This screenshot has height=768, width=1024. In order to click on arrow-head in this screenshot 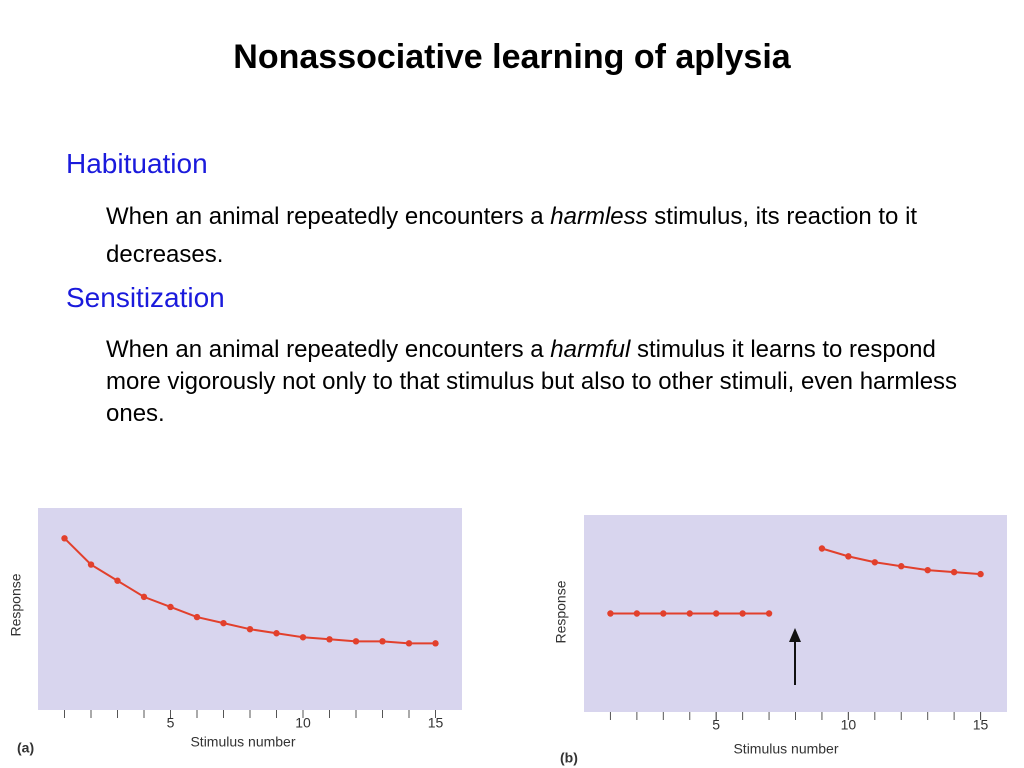, I will do `click(795, 635)`.